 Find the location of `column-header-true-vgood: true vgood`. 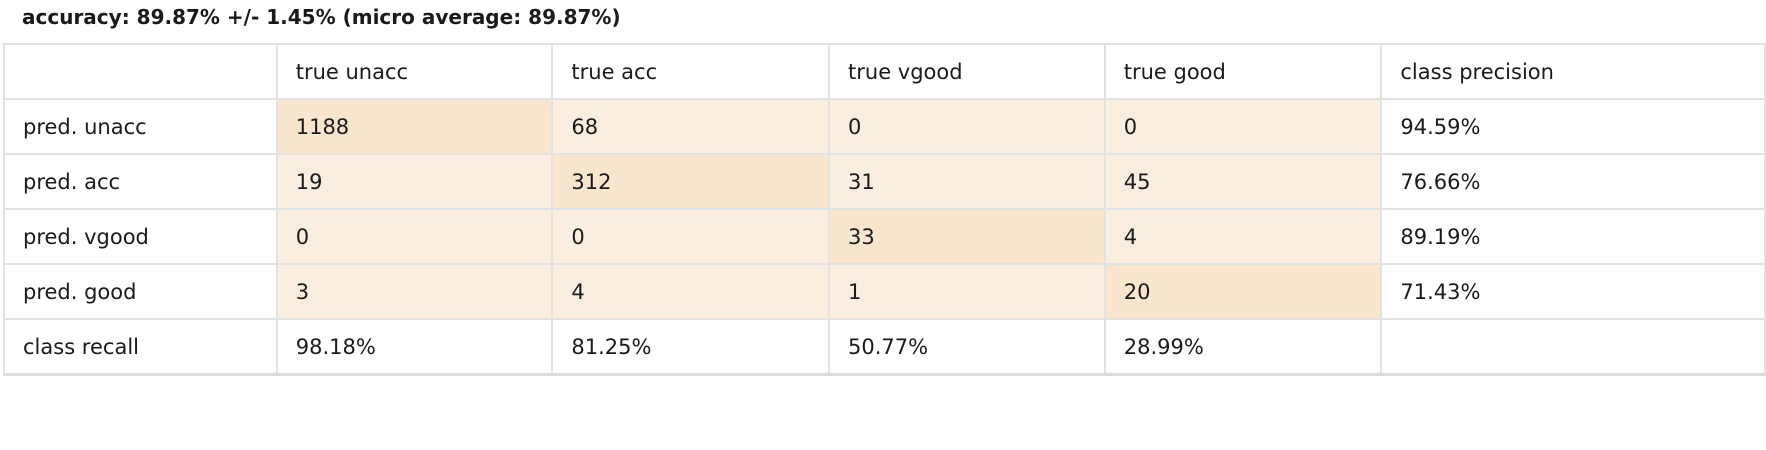

column-header-true-vgood: true vgood is located at coordinates (967, 71).